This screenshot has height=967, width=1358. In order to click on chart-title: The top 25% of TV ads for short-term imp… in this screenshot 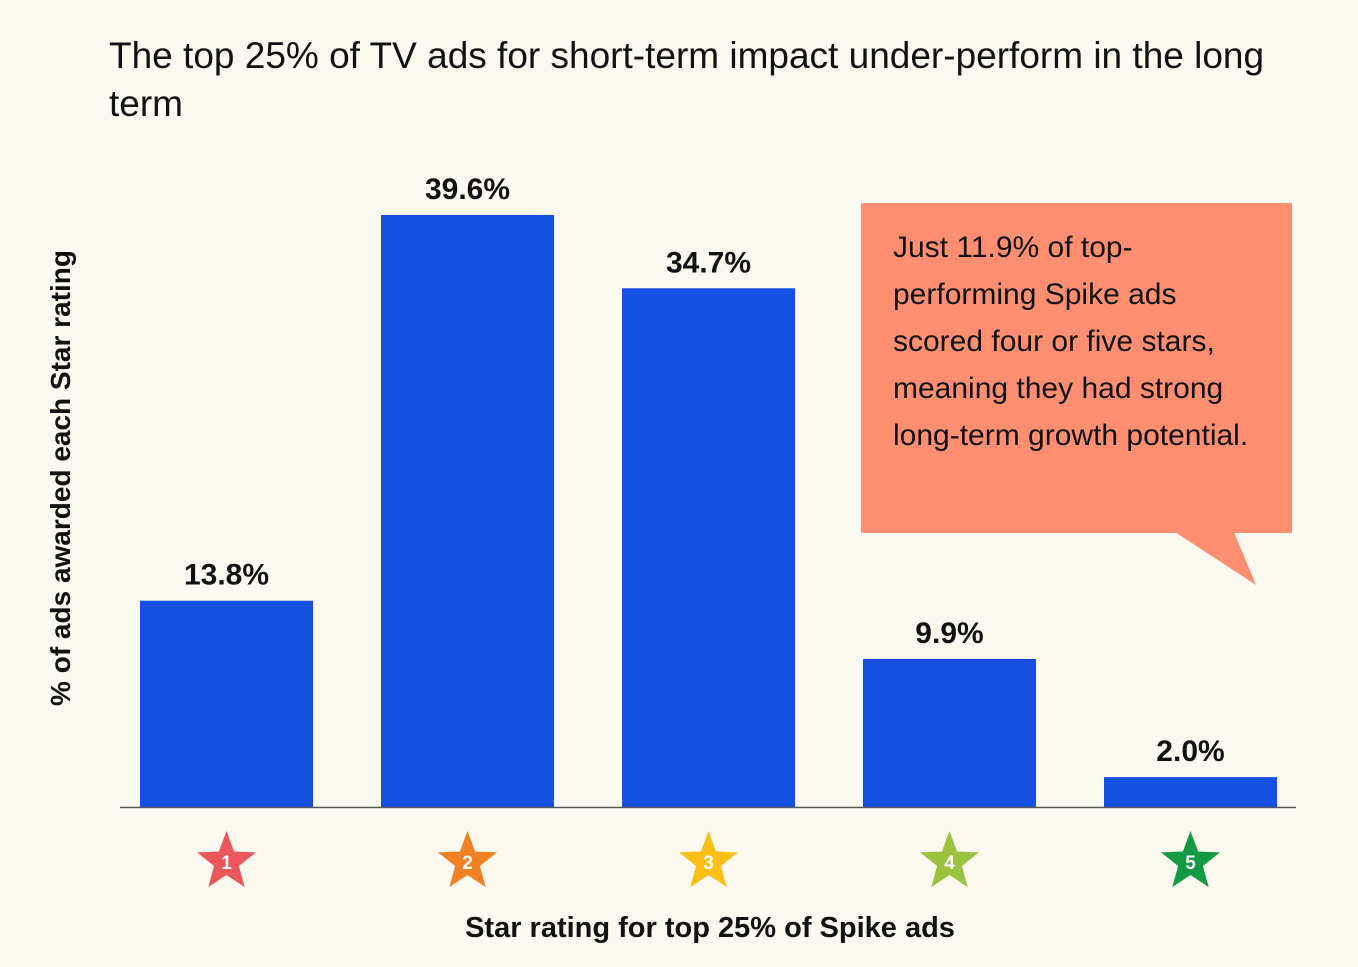, I will do `click(687, 79)`.